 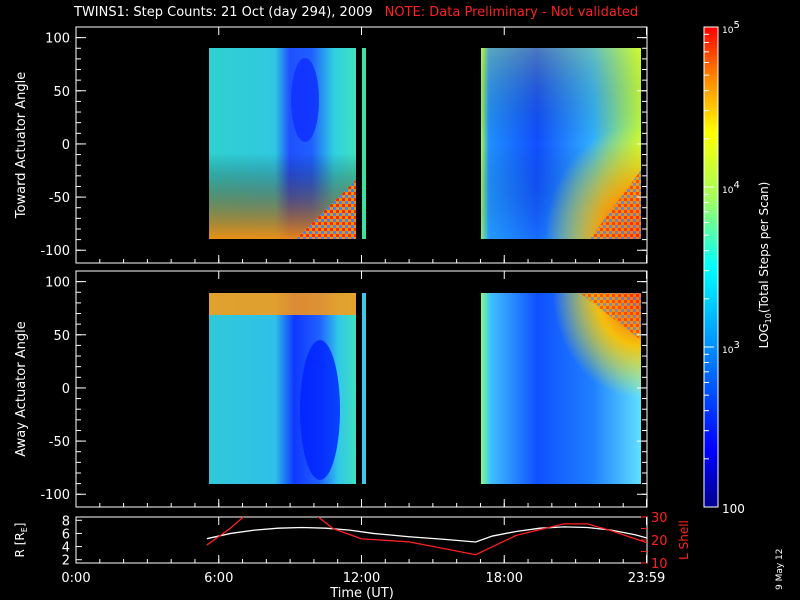 What do you see at coordinates (764, 335) in the screenshot?
I see `colorbar-label-log: LOG` at bounding box center [764, 335].